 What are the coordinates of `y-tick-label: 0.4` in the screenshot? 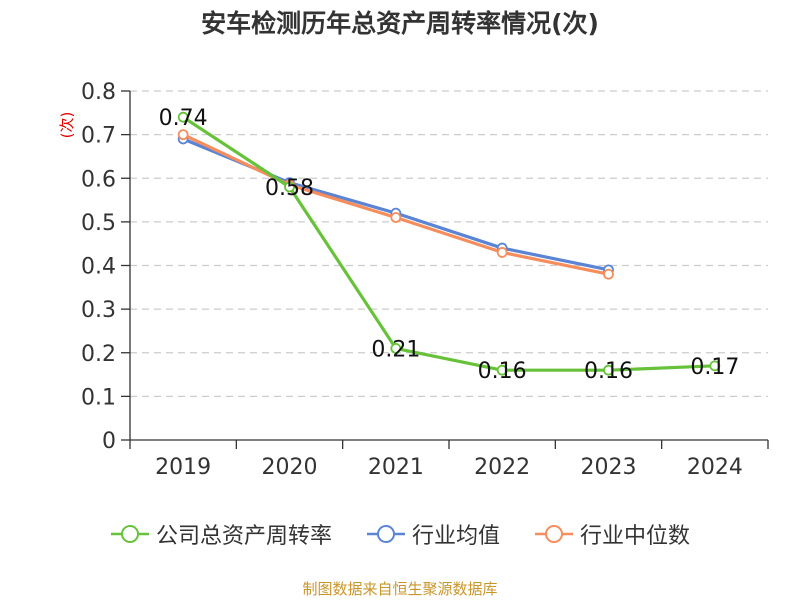 It's located at (98, 267).